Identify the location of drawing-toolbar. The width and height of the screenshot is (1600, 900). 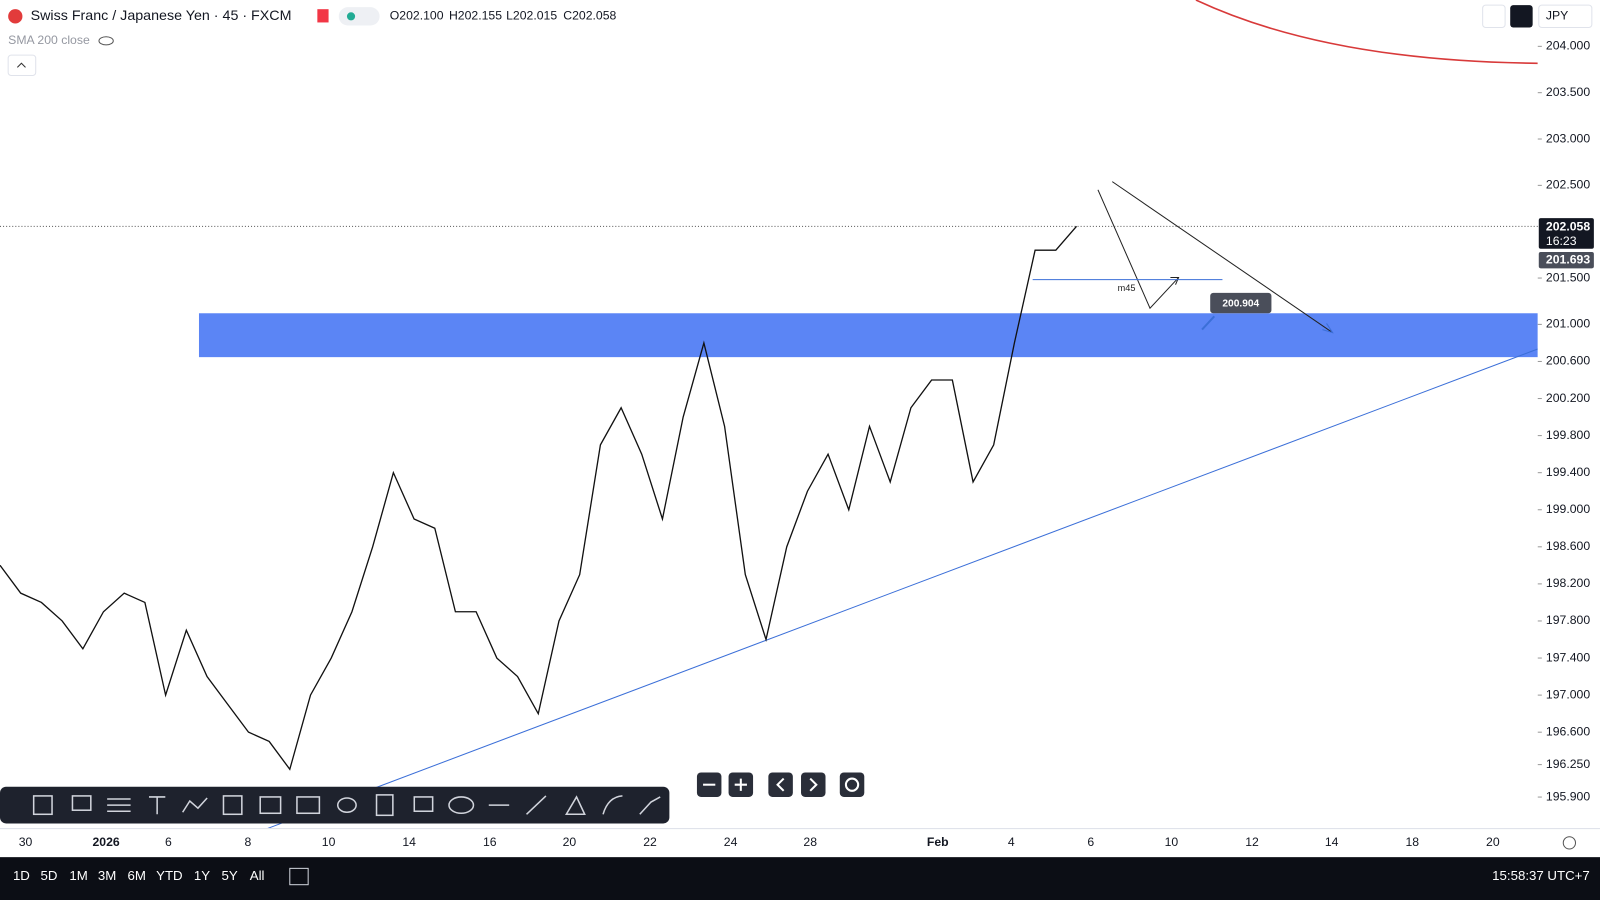
(335, 805).